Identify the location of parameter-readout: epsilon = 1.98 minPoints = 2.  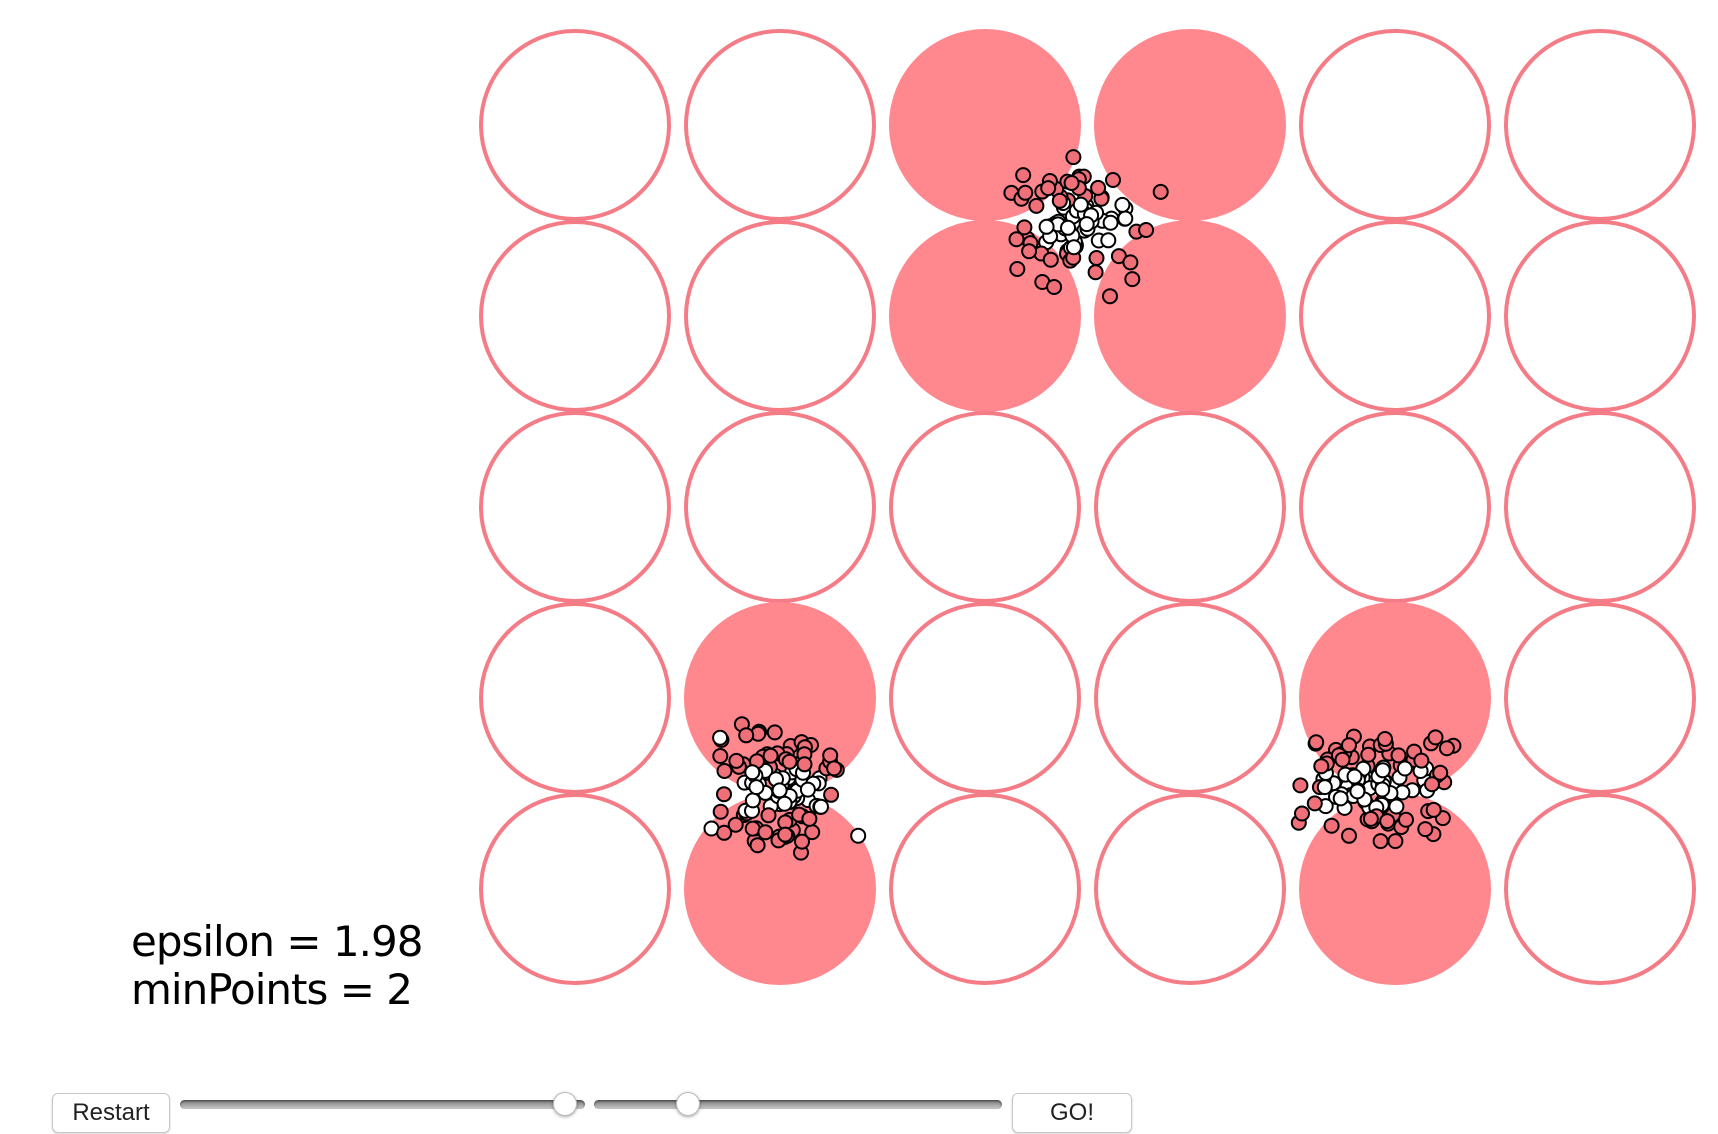
(277, 965).